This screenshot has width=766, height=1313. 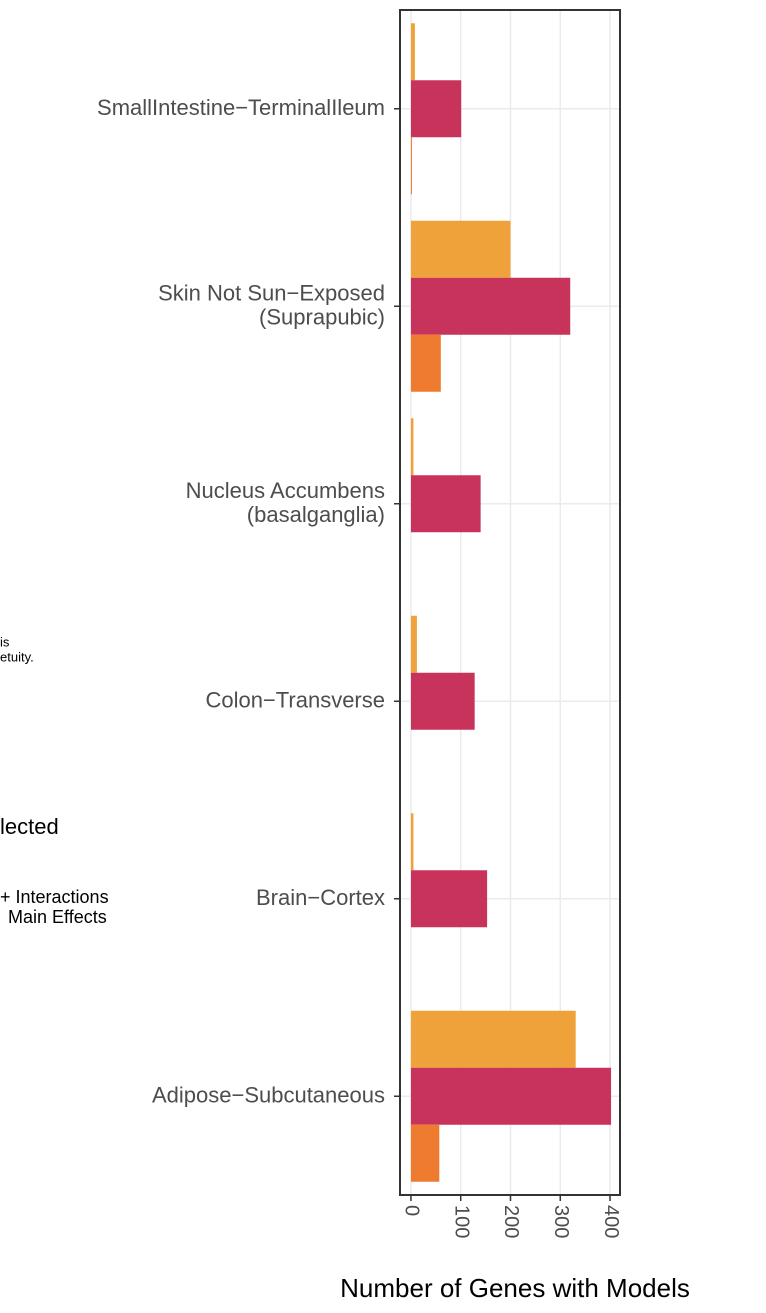 I want to click on x-tick-label: 0, so click(x=412, y=1210).